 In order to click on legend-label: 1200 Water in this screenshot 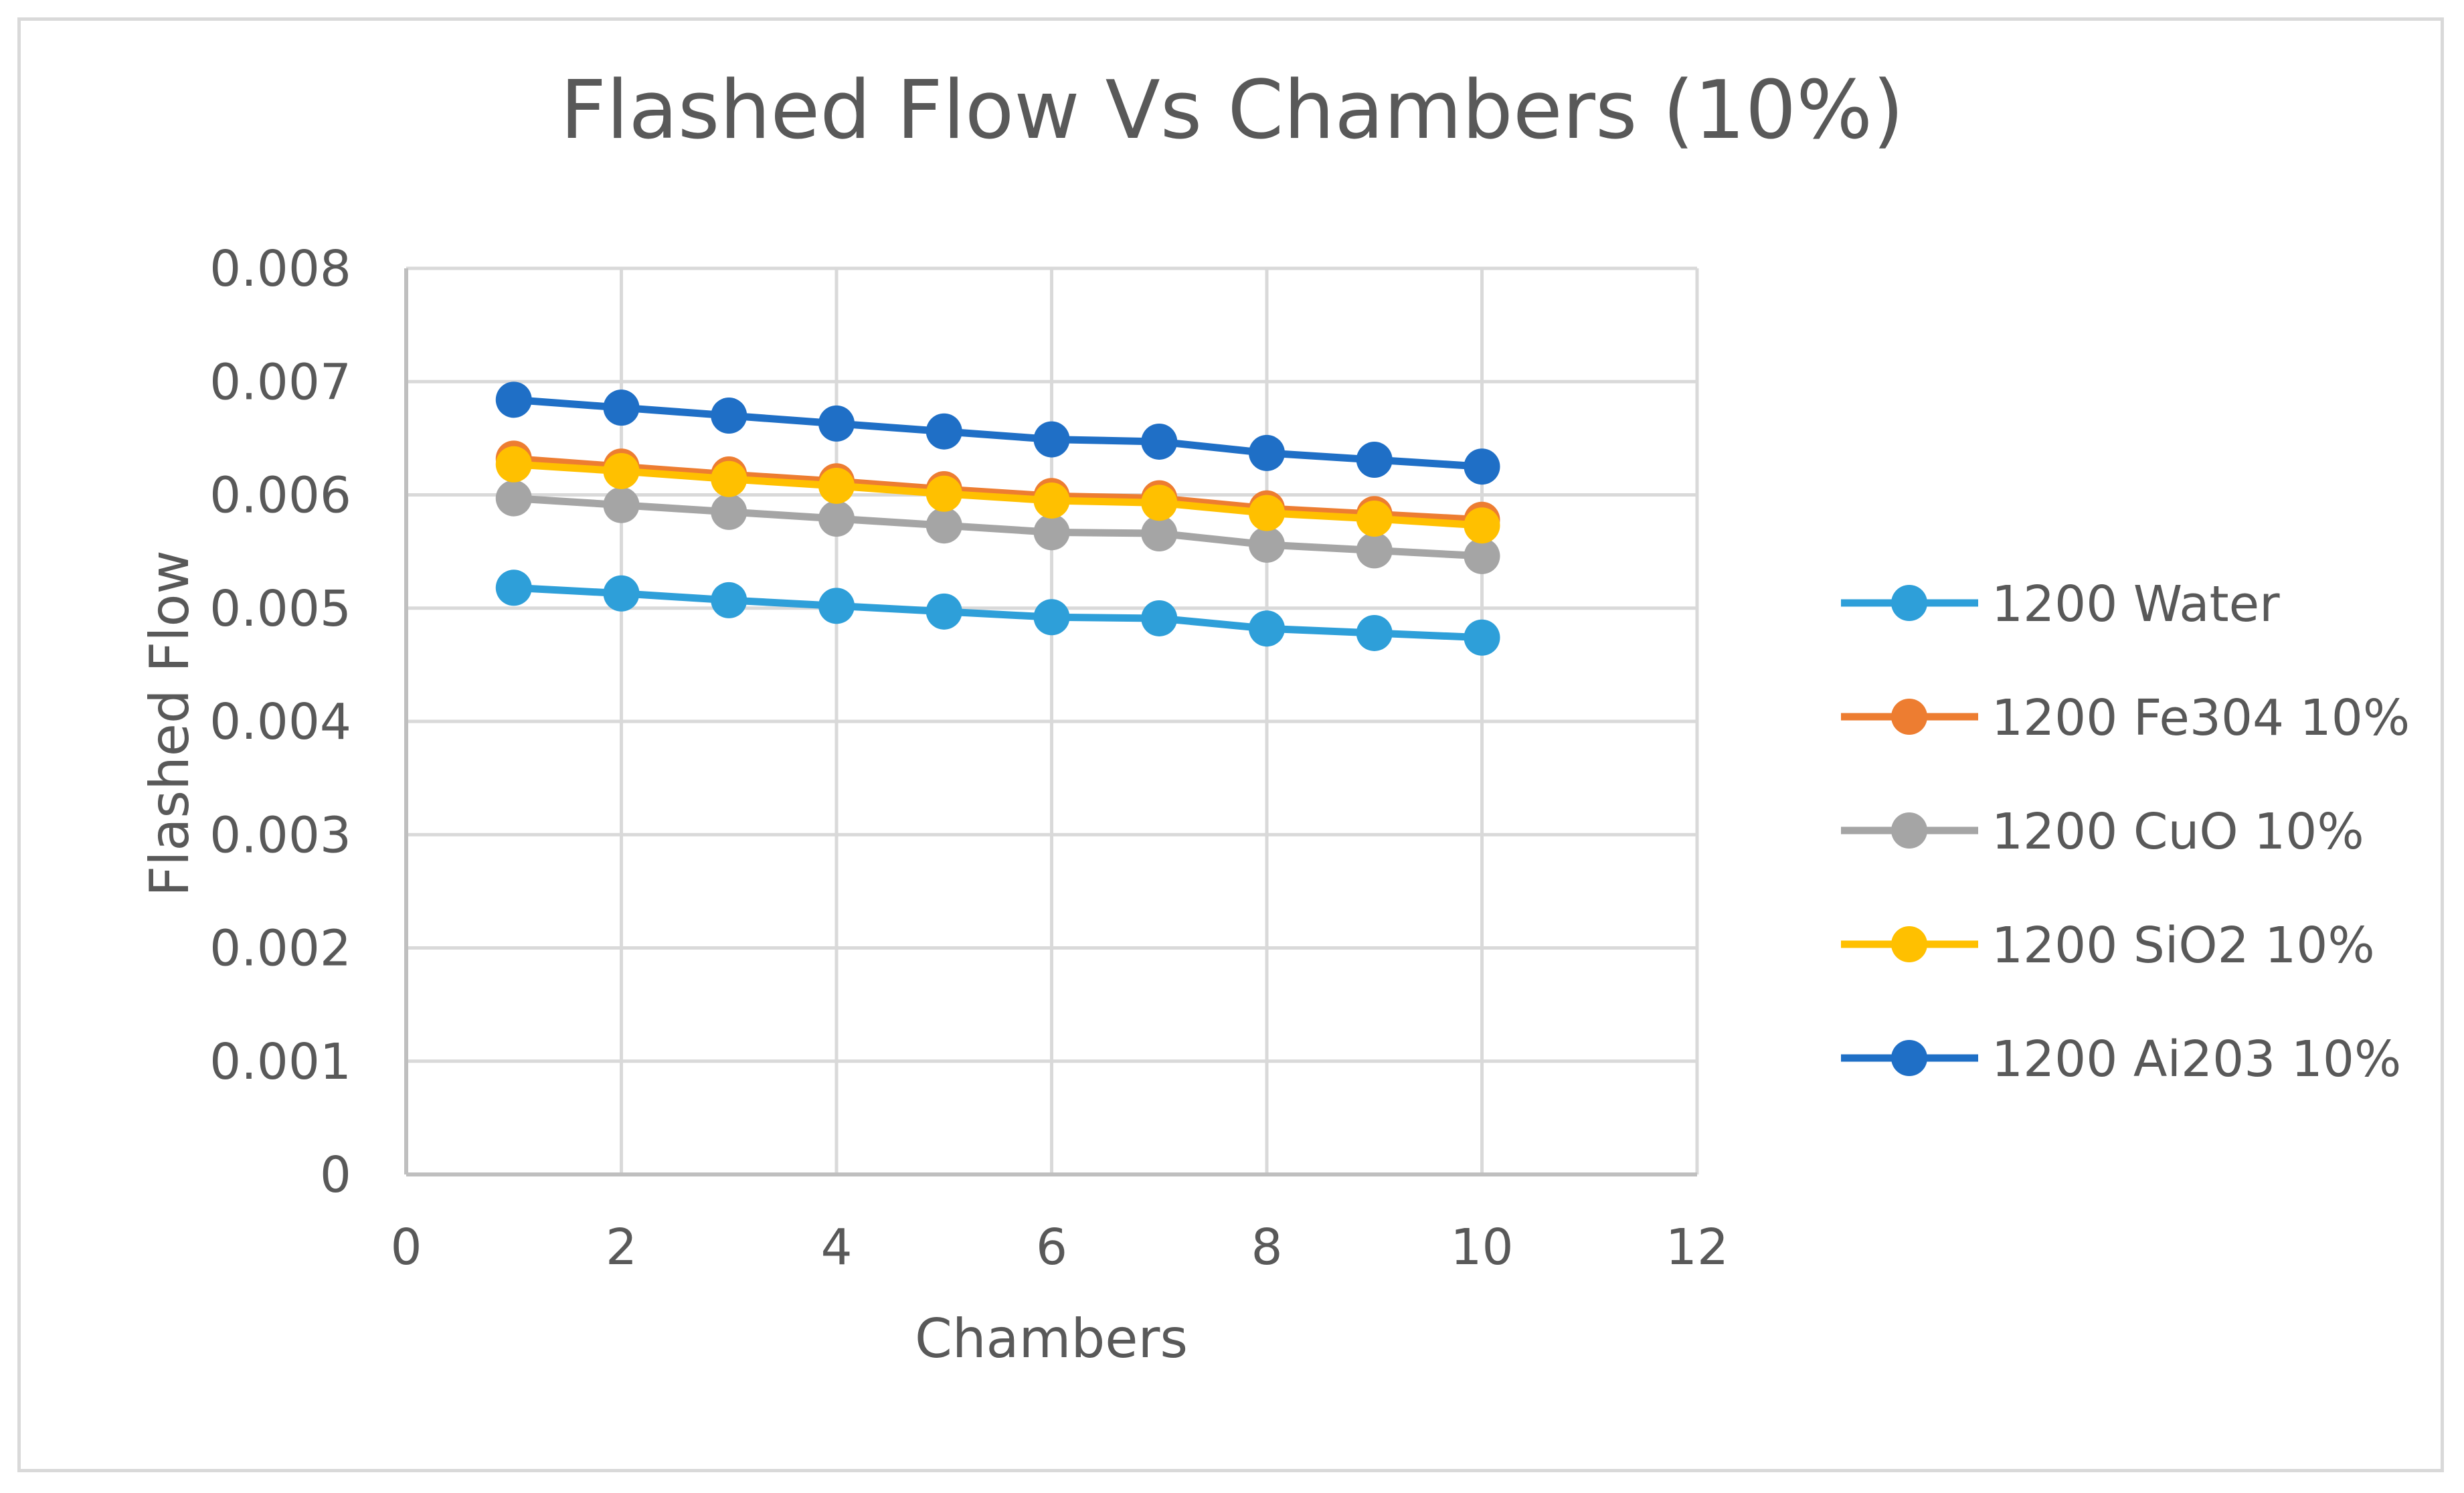, I will do `click(2136, 604)`.